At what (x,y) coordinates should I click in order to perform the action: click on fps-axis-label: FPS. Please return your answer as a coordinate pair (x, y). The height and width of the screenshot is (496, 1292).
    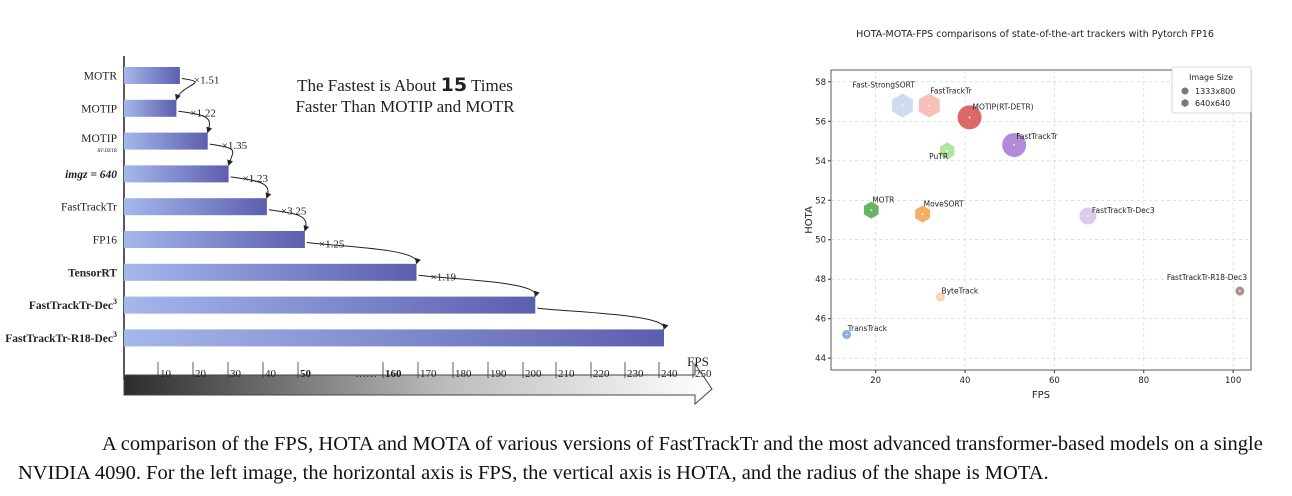
    Looking at the image, I should click on (698, 361).